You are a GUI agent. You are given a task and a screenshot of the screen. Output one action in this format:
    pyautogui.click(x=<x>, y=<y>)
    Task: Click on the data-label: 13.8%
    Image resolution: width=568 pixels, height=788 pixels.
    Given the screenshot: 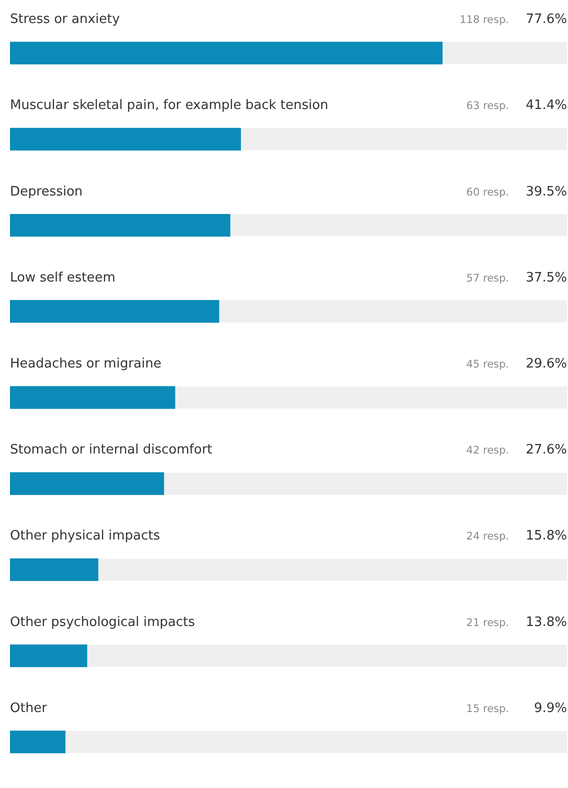 What is the action you would take?
    pyautogui.click(x=546, y=622)
    